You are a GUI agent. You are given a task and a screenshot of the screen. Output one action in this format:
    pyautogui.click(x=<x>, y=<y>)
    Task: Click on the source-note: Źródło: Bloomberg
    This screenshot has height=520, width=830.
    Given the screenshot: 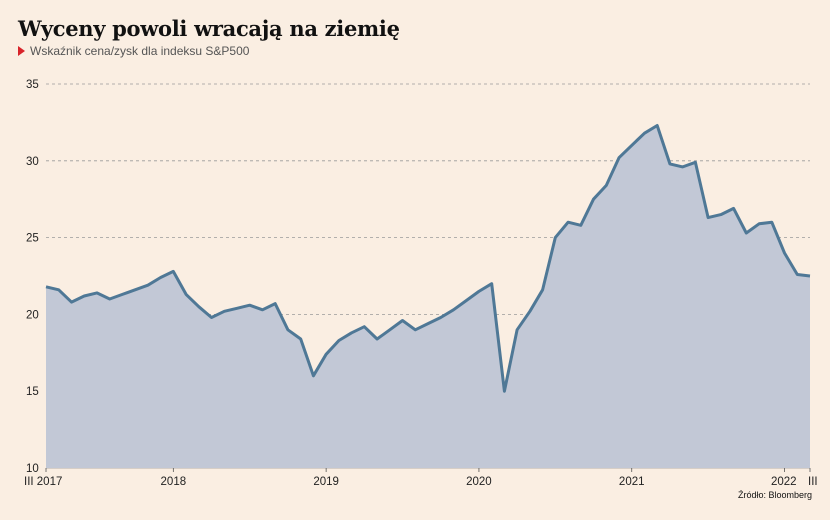 What is the action you would take?
    pyautogui.click(x=774, y=495)
    